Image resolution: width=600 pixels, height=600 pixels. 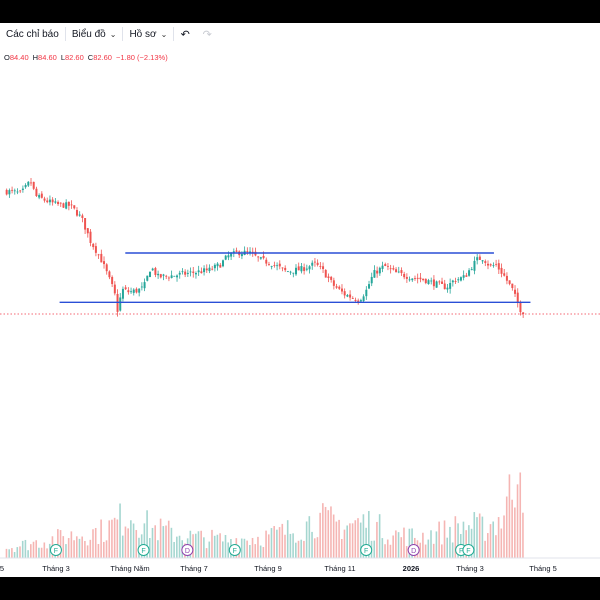 I want to click on open-value: 84.40, so click(x=19, y=57).